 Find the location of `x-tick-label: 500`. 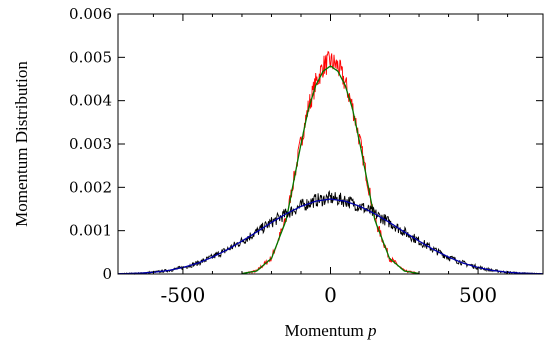

x-tick-label: 500 is located at coordinates (478, 295).